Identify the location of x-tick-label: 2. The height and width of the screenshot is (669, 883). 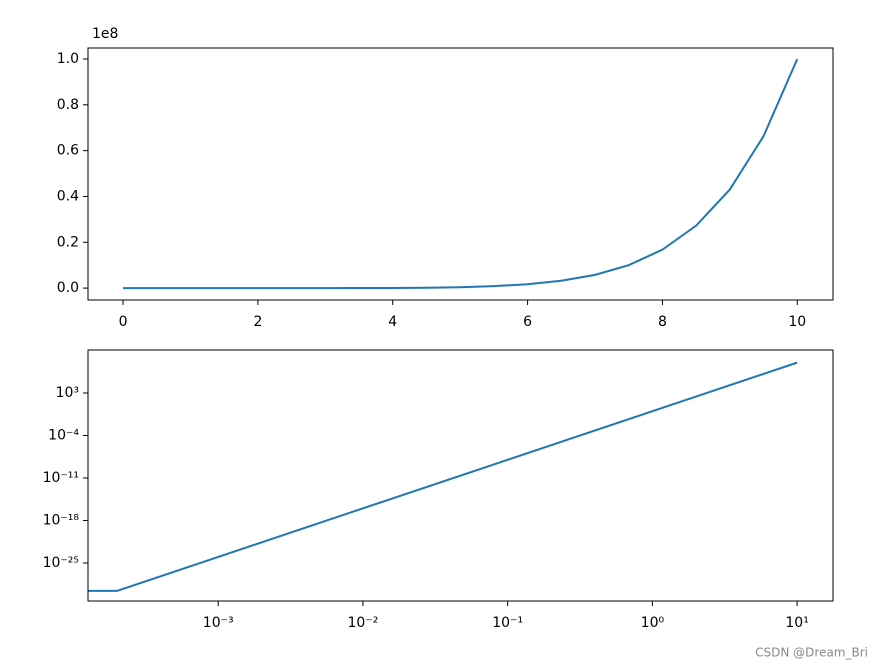
(257, 322).